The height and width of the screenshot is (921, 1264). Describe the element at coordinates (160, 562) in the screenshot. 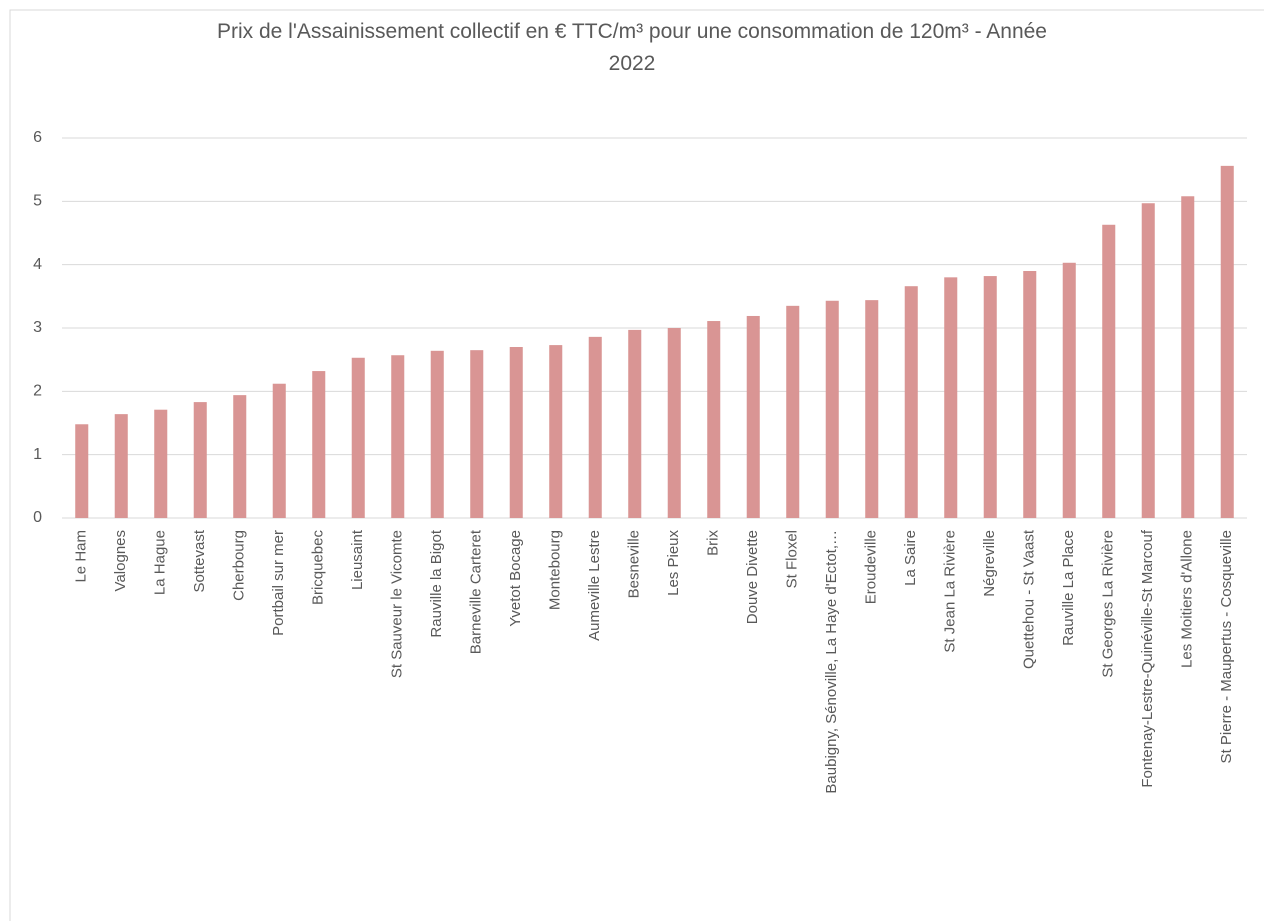

I see `x-tick-label: La Hague` at that location.